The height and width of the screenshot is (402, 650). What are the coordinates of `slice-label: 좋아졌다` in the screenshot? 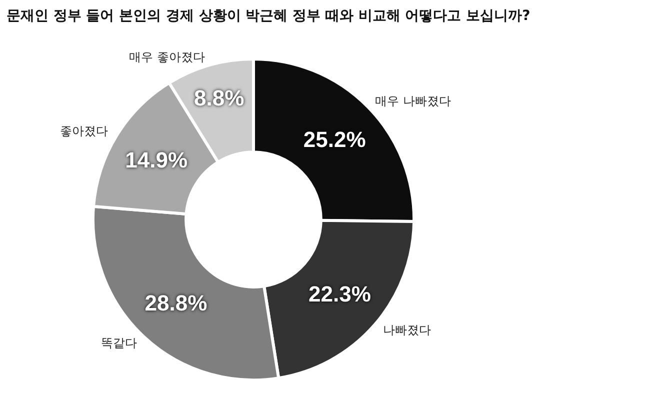 It's located at (84, 131).